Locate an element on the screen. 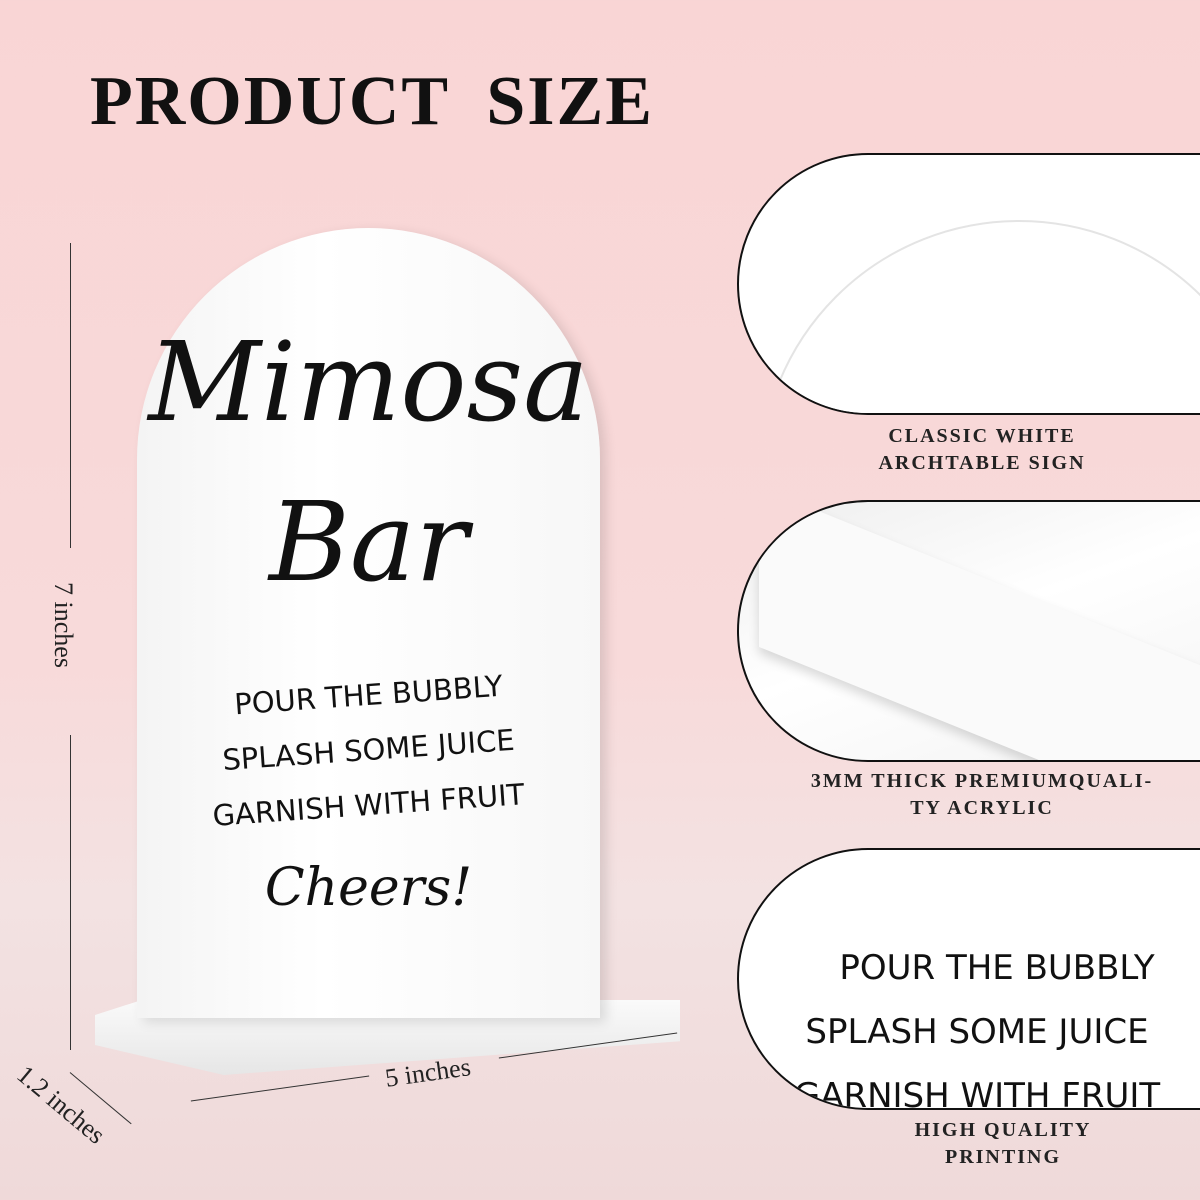 The height and width of the screenshot is (1200, 1200). print-closeup-line: POUR THE BUBBLY is located at coordinates (997, 968).